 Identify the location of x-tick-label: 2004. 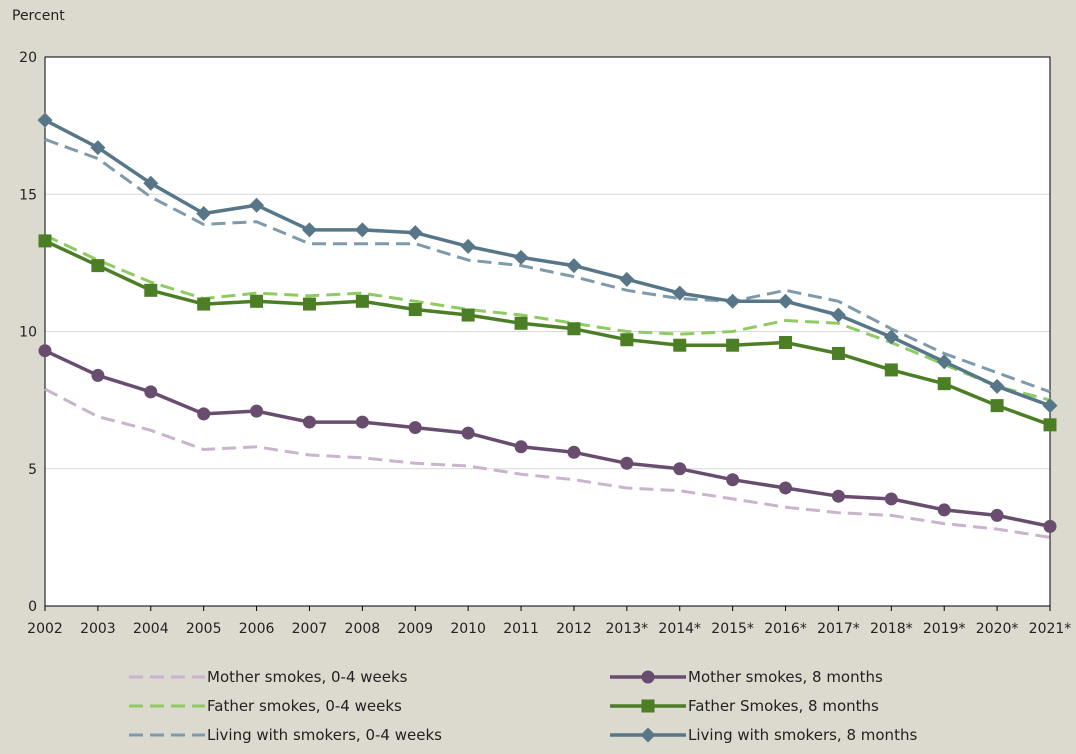
(151, 629).